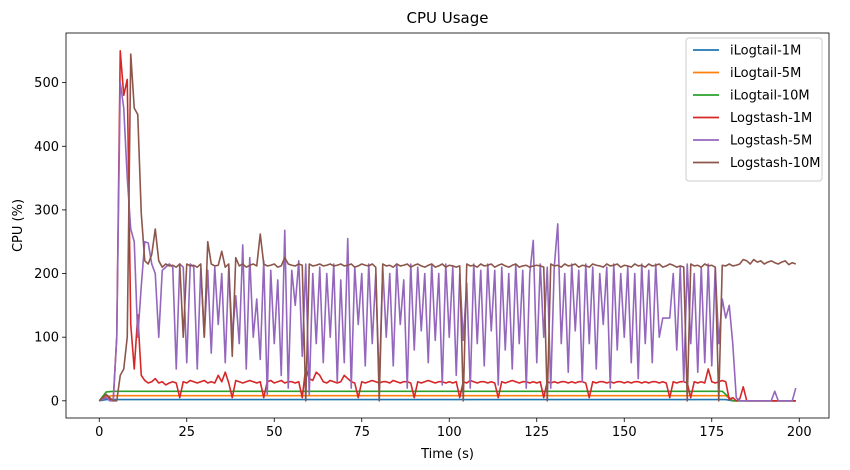 The image size is (850, 470). Describe the element at coordinates (46, 83) in the screenshot. I see `y-tick-label: 500` at that location.